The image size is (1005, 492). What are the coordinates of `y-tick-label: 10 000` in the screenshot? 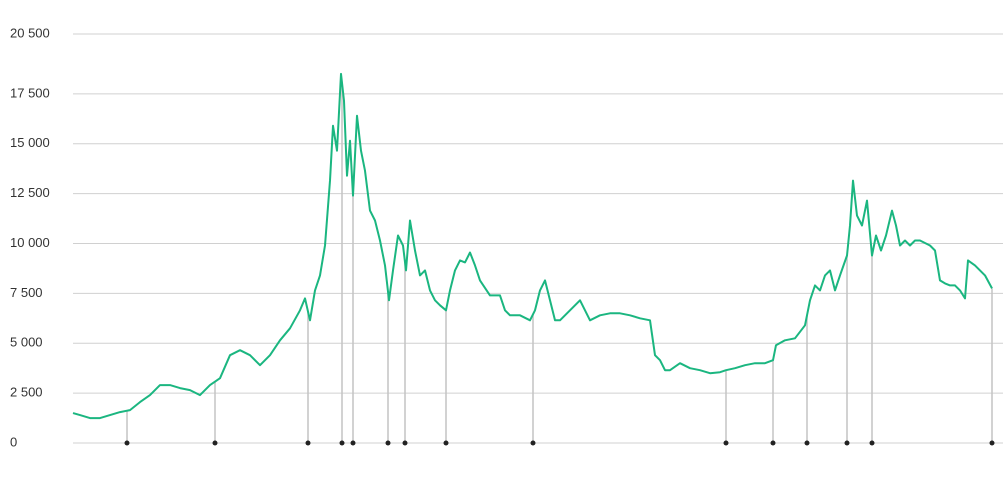 It's located at (30, 242).